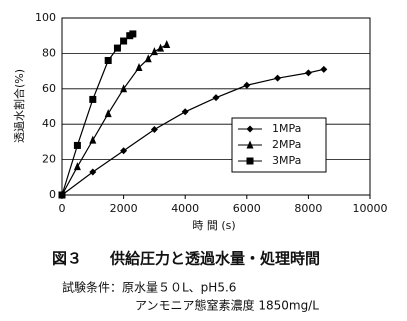  What do you see at coordinates (227, 305) in the screenshot?
I see `conditions: アンモニア態窒素濃度 1850mg/L` at bounding box center [227, 305].